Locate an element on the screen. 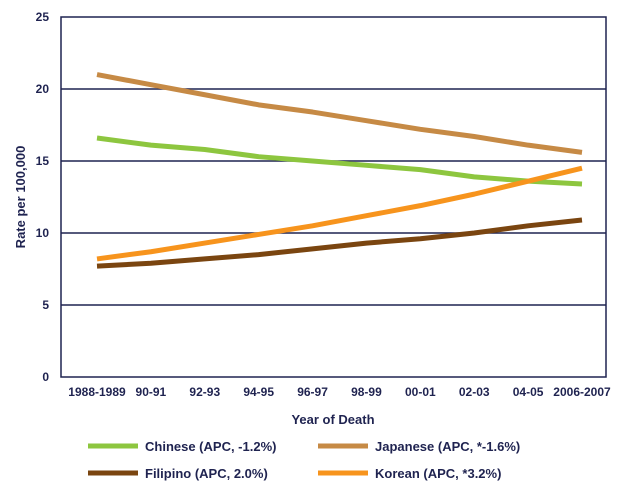  legend-label: Filipino (APC, 2.0%) is located at coordinates (206, 473).